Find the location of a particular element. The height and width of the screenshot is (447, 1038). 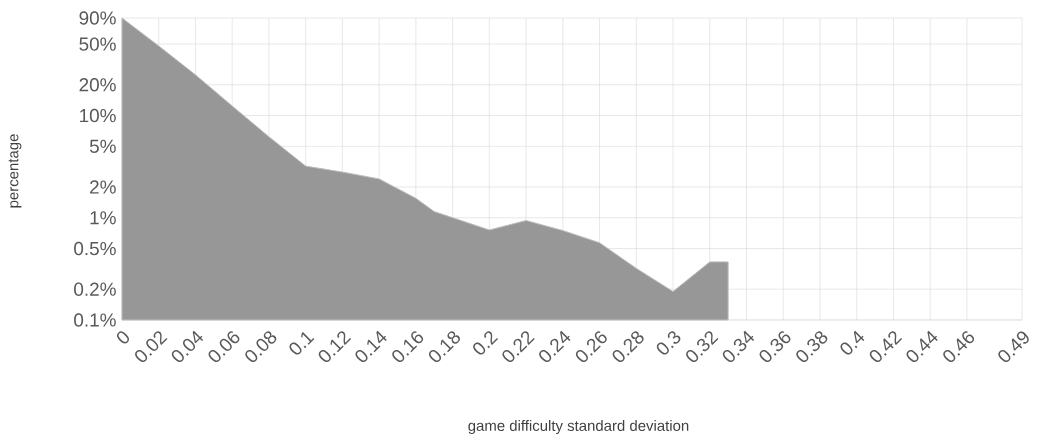

y-tick-label: 90% is located at coordinates (97, 18).